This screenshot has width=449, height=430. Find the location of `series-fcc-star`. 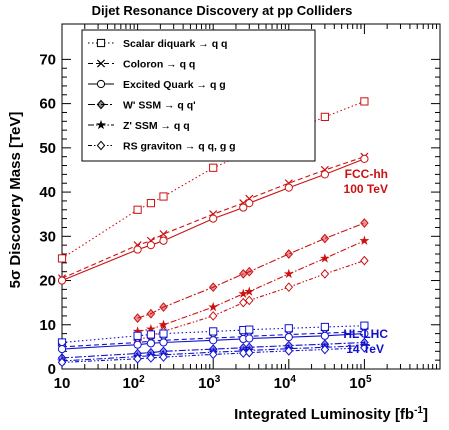

series-fcc-star is located at coordinates (251, 285).